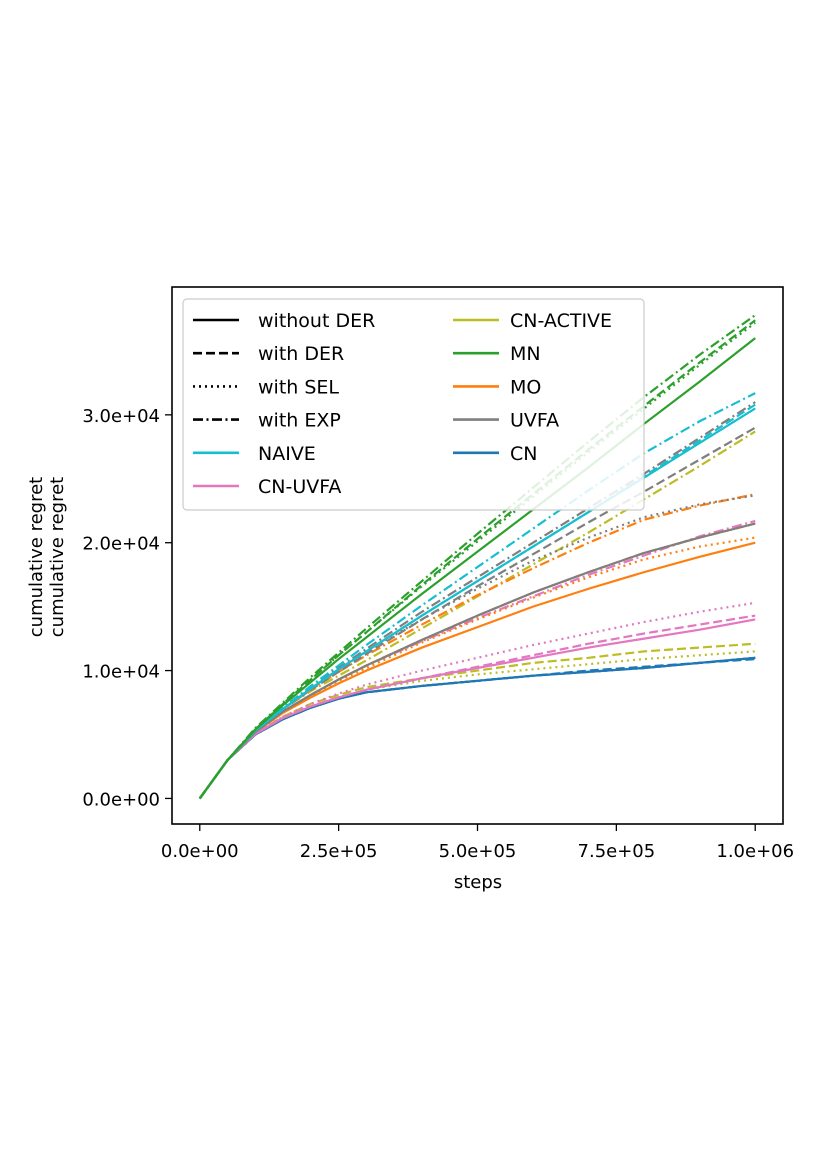 The width and height of the screenshot is (830, 1175). What do you see at coordinates (525, 387) in the screenshot?
I see `legend-label: MO` at bounding box center [525, 387].